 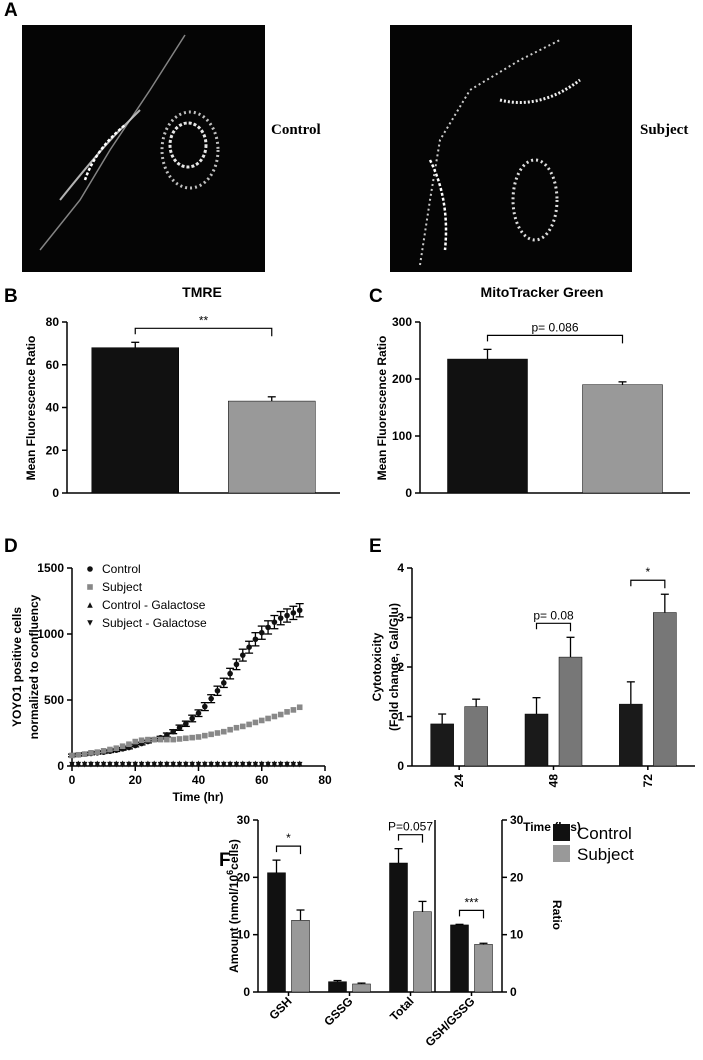 What do you see at coordinates (154, 605) in the screenshot?
I see `legend-label: Control - Galactose` at bounding box center [154, 605].